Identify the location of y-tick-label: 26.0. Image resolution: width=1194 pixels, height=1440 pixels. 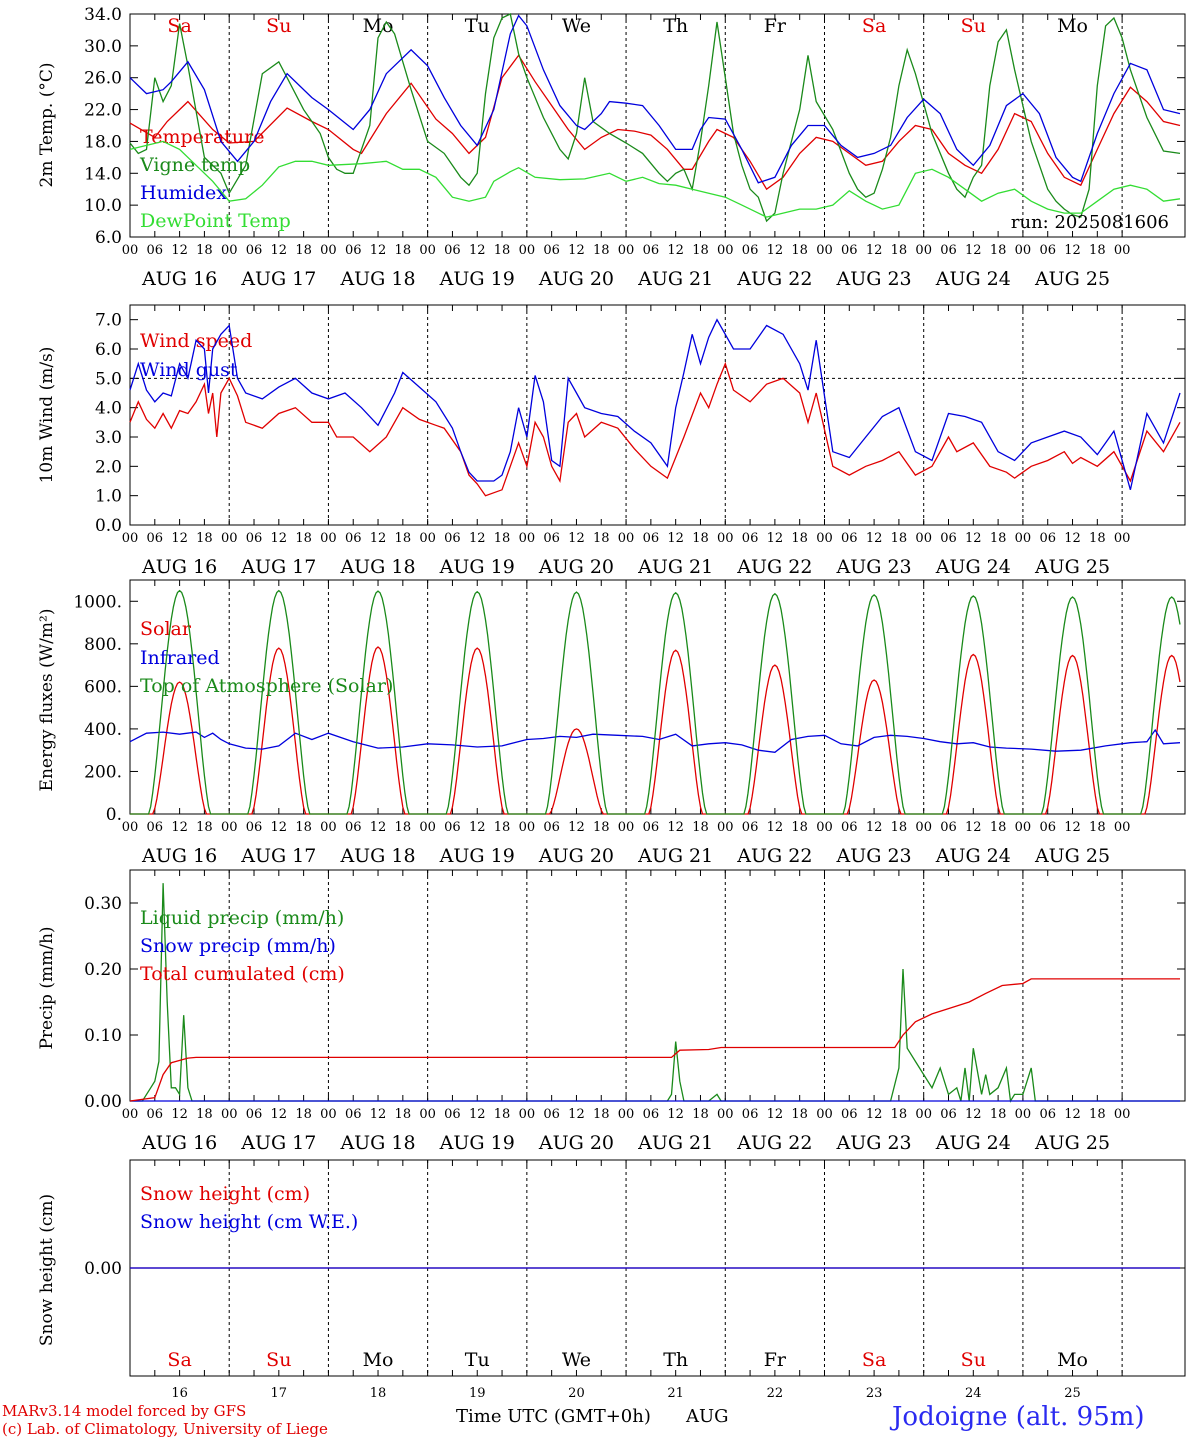
(103, 79).